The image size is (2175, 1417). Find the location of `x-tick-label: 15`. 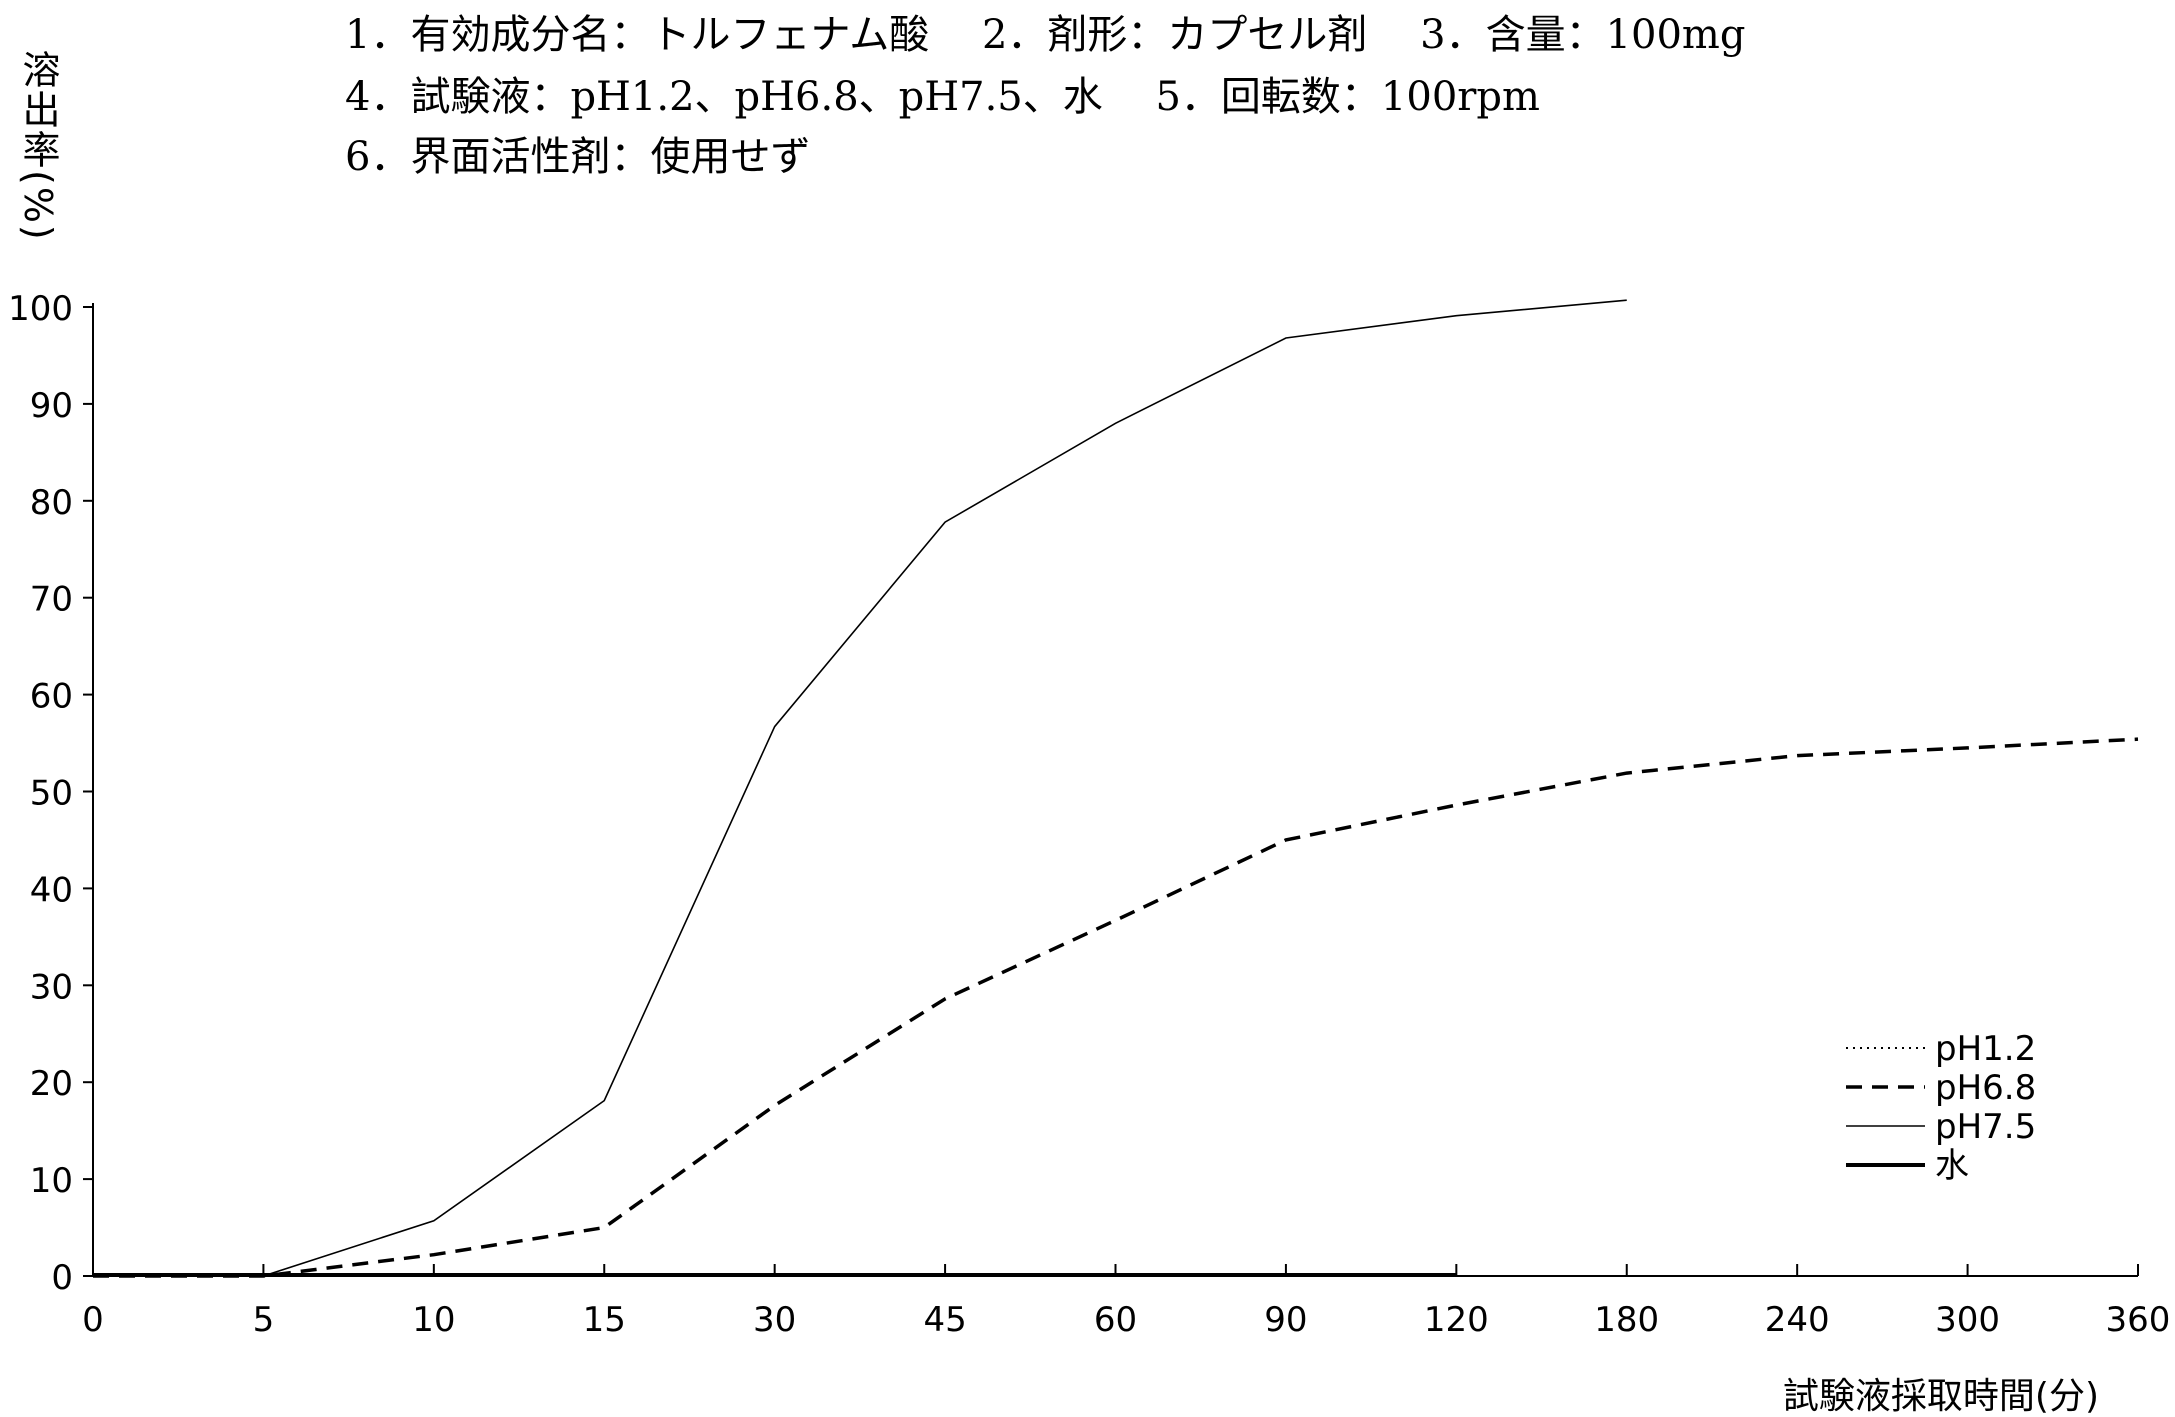

x-tick-label: 15 is located at coordinates (604, 1320).